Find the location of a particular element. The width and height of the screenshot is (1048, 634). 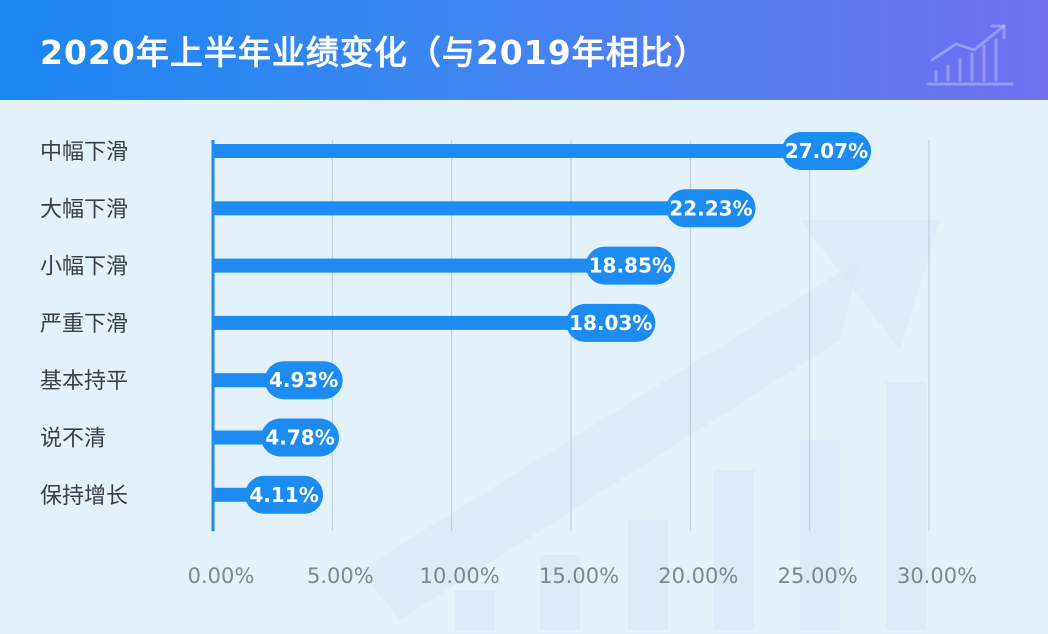

value-label: 4.93% is located at coordinates (303, 380).